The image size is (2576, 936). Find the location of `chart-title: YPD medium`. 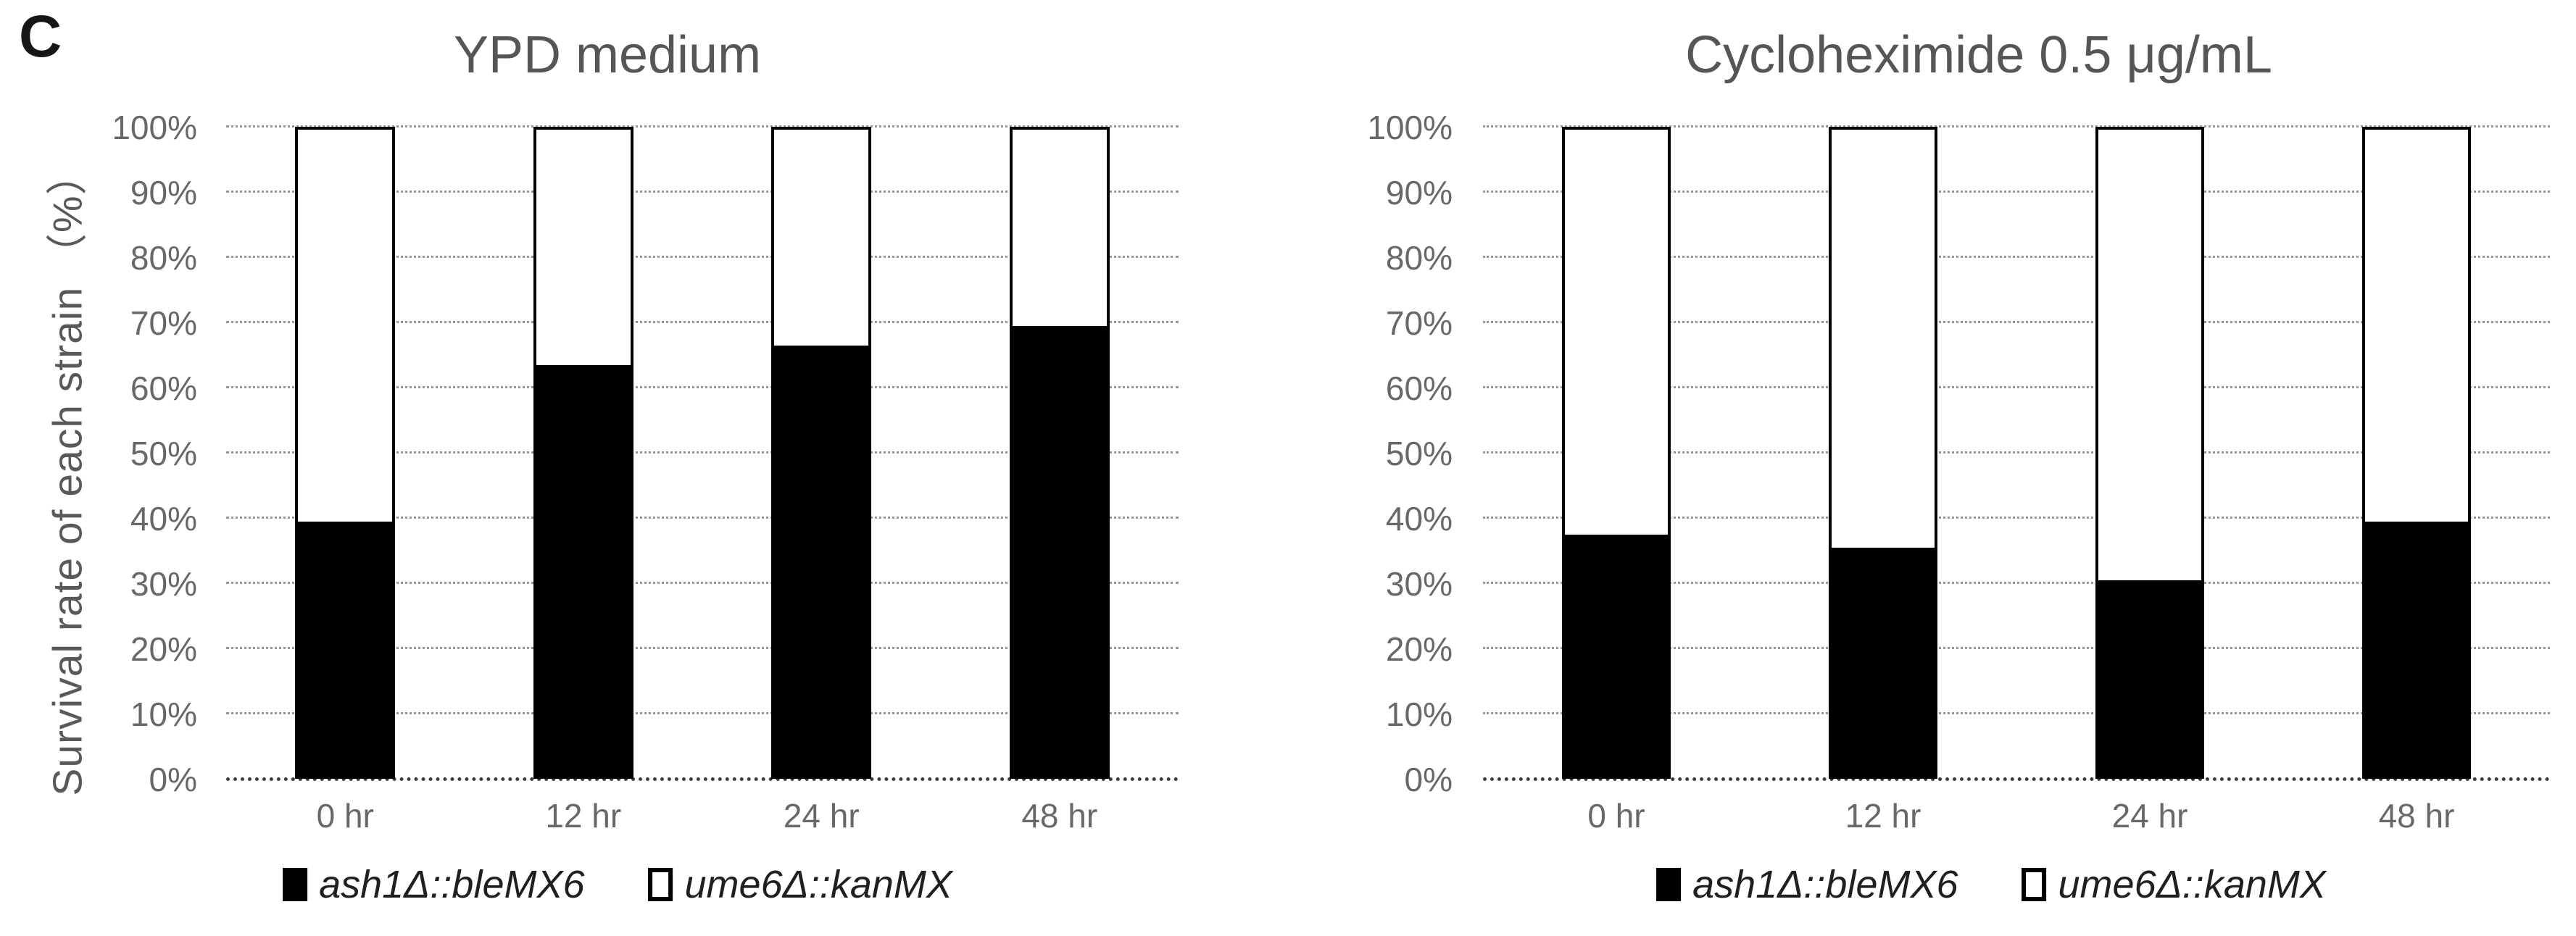

chart-title: YPD medium is located at coordinates (607, 55).